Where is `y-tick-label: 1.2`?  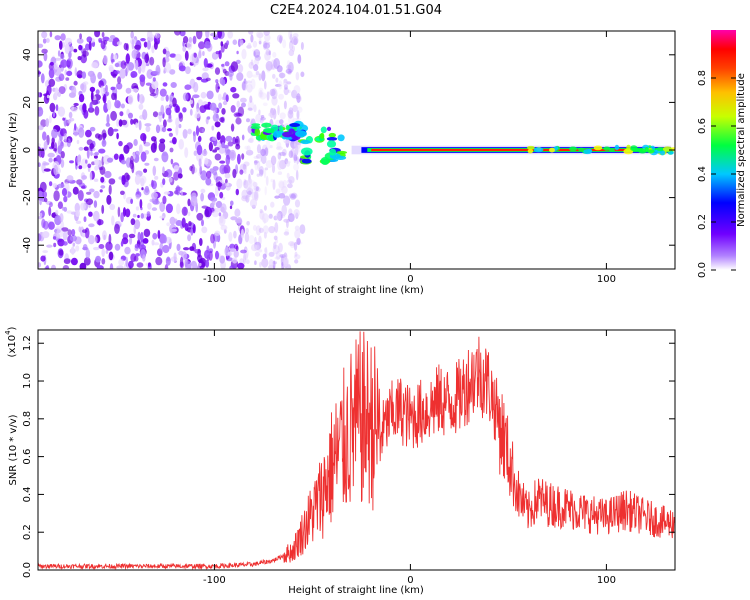 y-tick-label: 1.2 is located at coordinates (27, 343).